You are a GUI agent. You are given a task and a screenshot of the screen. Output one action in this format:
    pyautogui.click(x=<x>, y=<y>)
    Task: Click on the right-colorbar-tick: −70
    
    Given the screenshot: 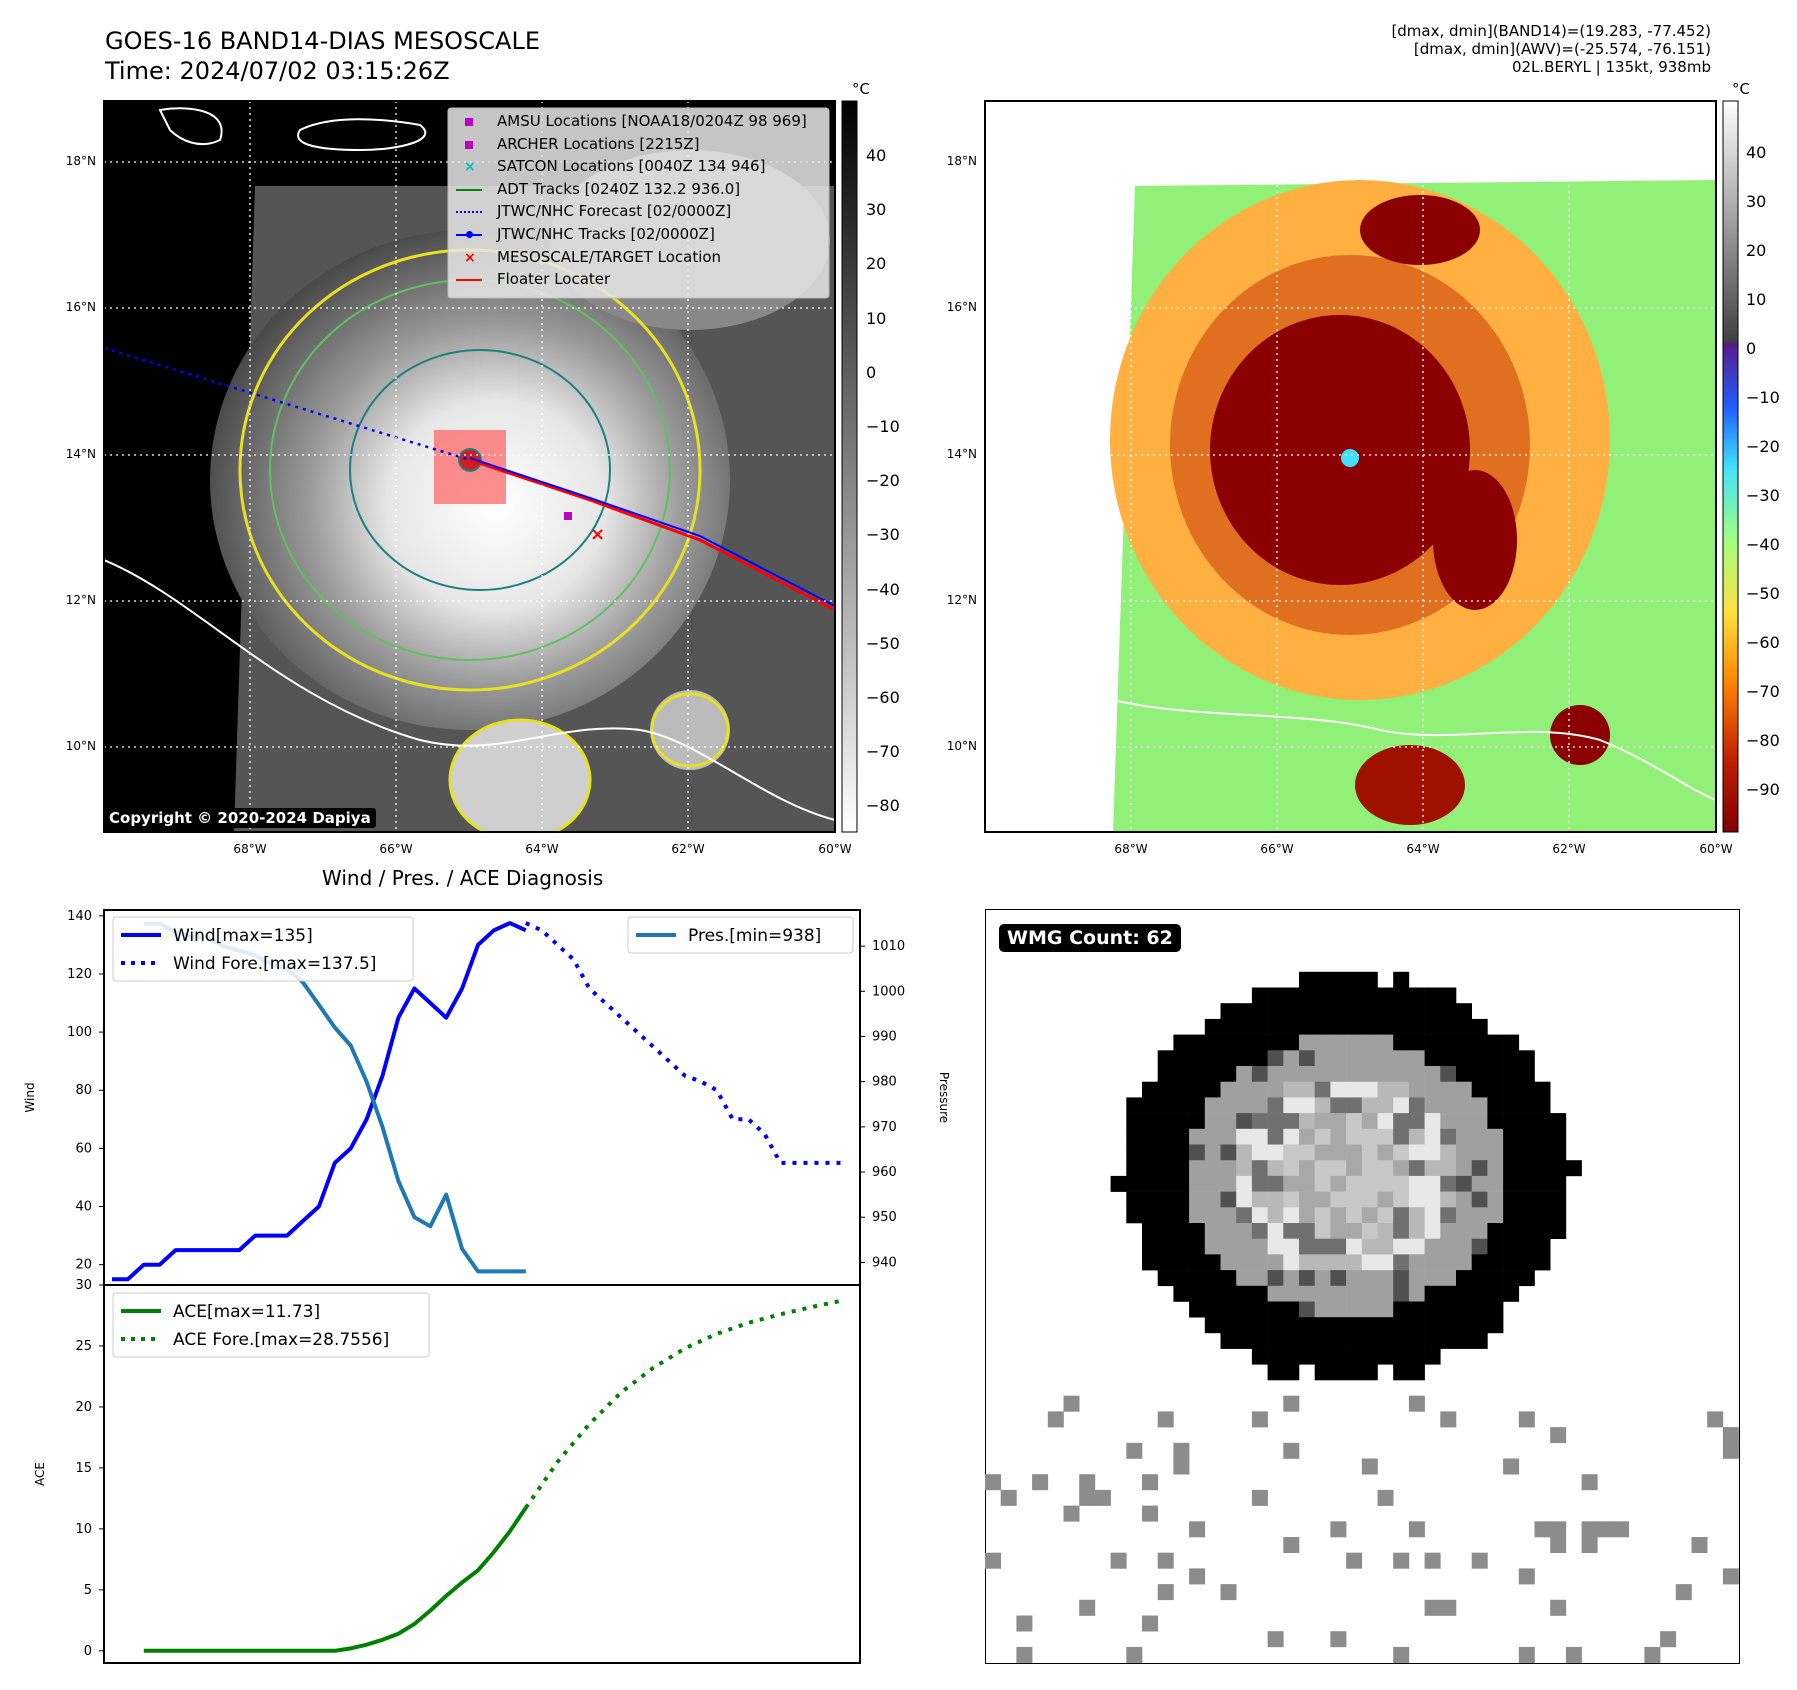 What is the action you would take?
    pyautogui.click(x=1763, y=691)
    